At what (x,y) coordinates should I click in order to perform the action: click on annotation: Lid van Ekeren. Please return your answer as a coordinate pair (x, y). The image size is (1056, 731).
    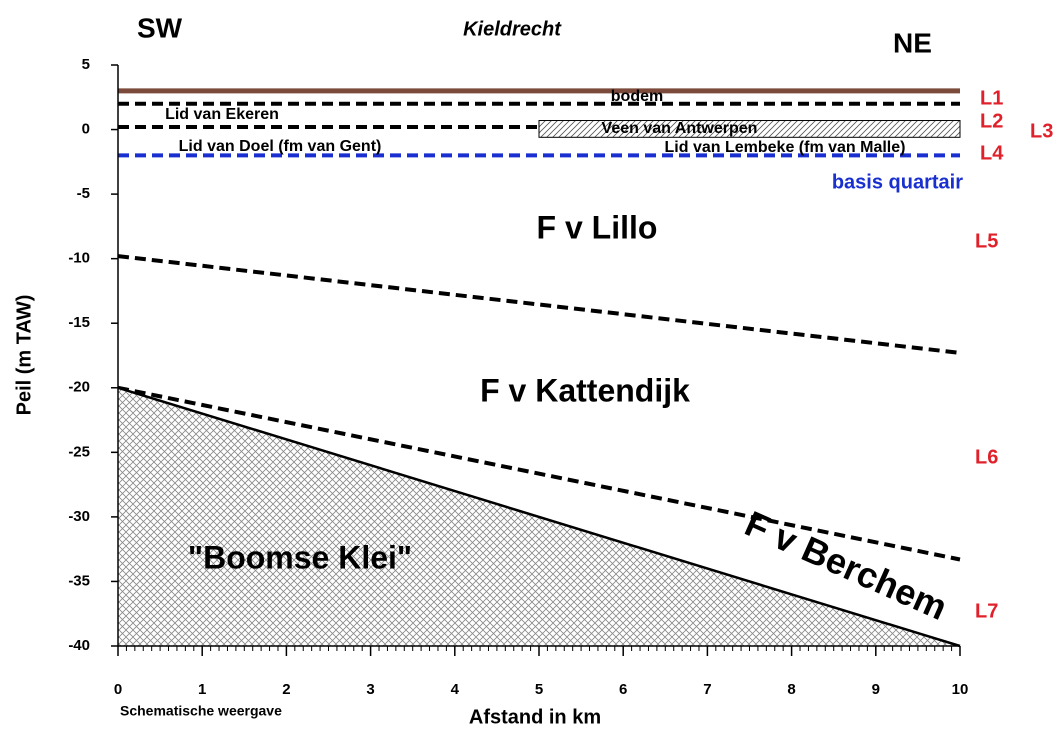
    Looking at the image, I should click on (222, 114).